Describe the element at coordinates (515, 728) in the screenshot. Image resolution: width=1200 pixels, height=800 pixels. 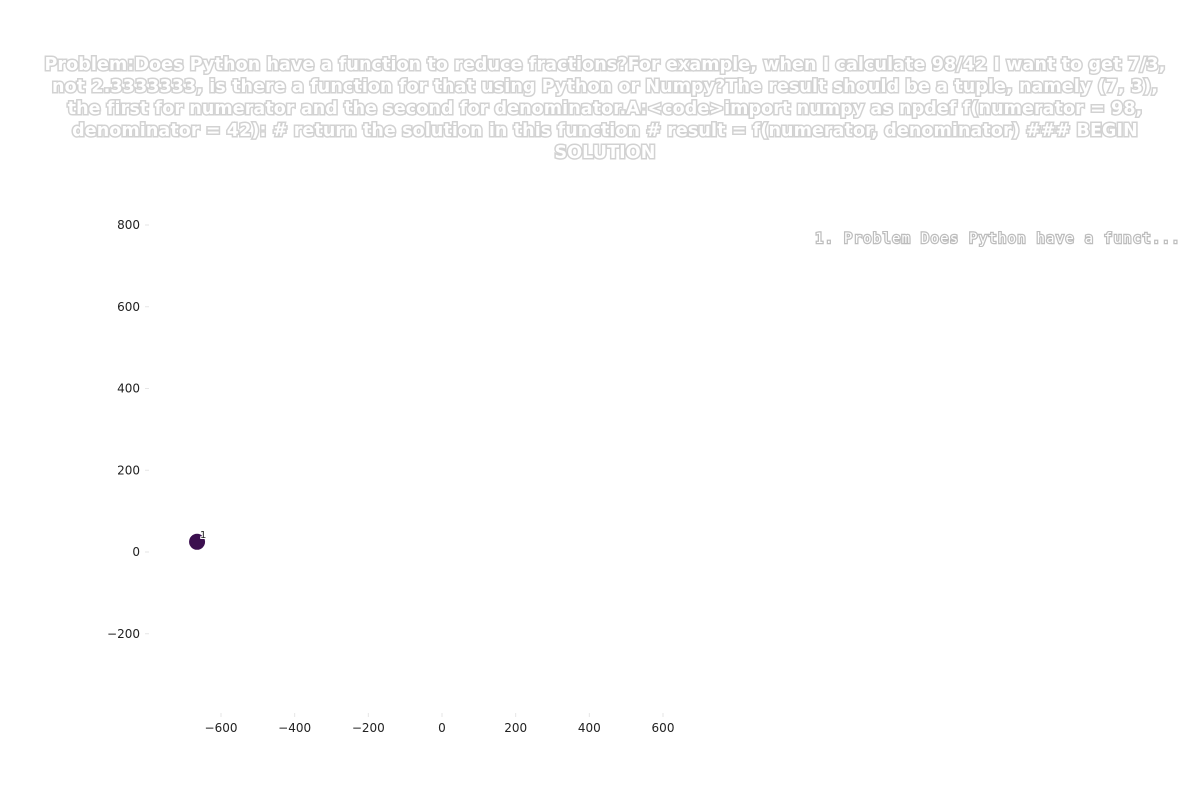
I see `x-tick-label: 200` at that location.